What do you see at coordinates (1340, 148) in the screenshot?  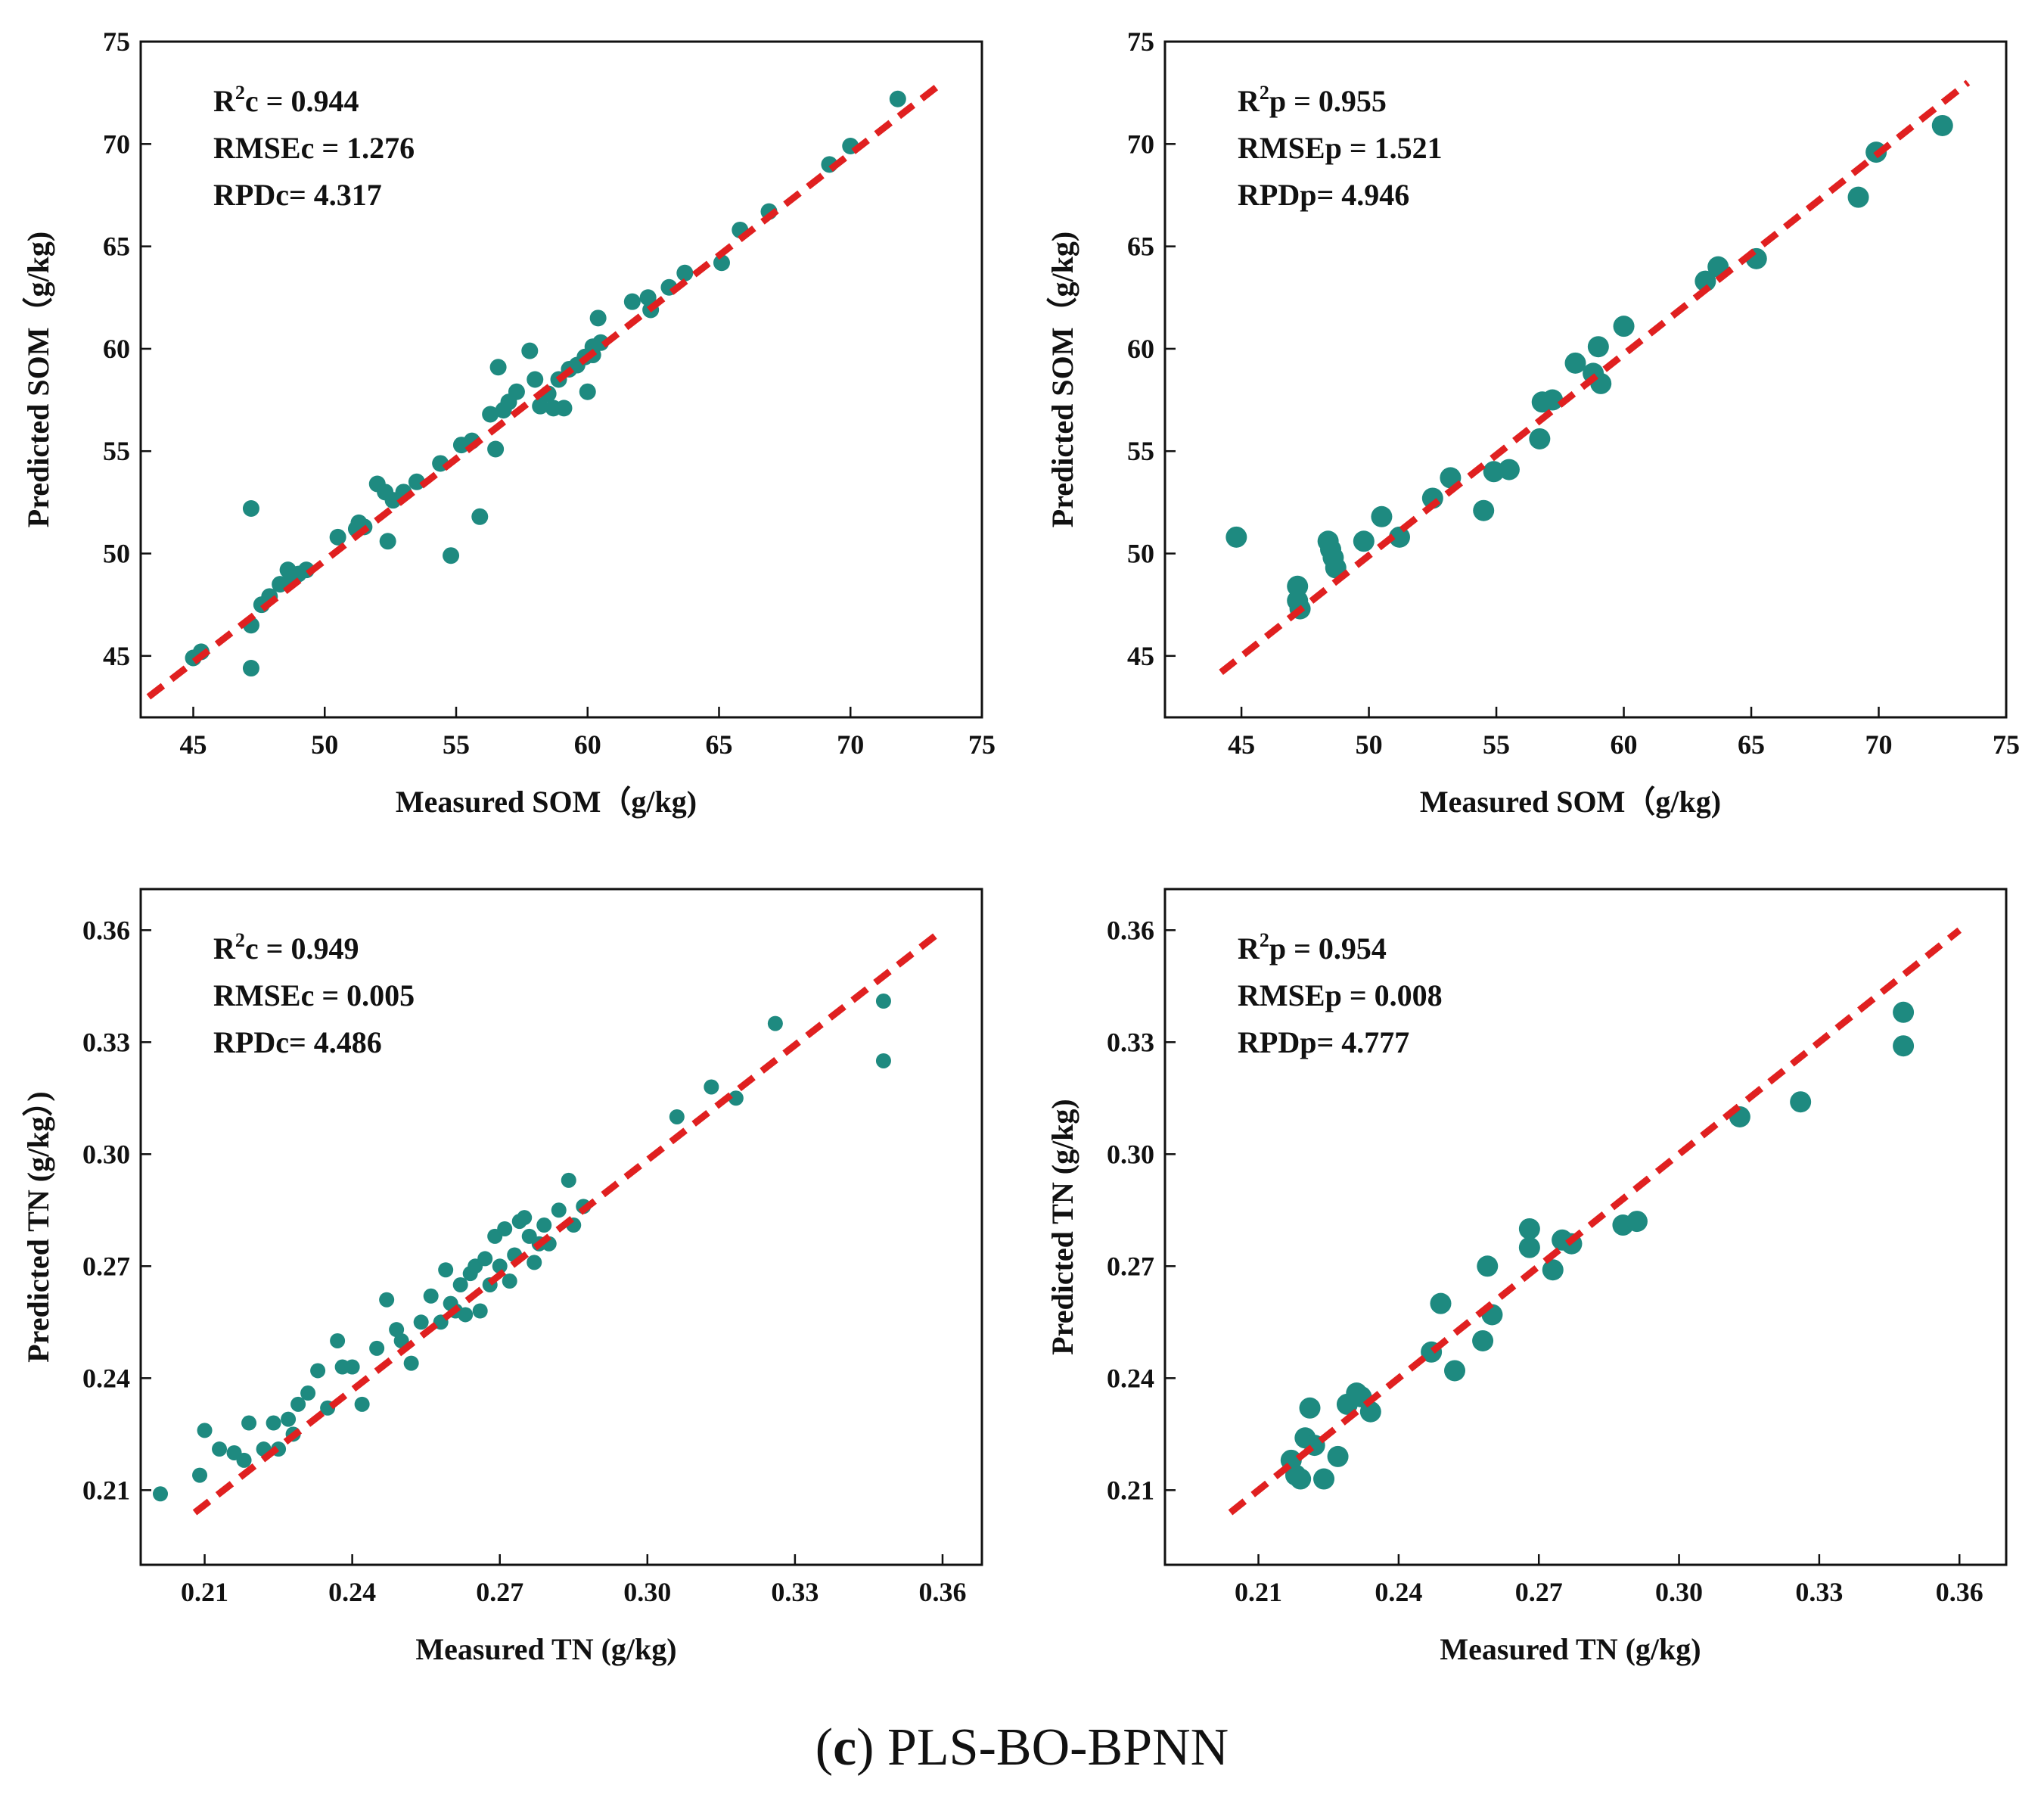 I see `rmse-stat: RMSEp = 1.521` at bounding box center [1340, 148].